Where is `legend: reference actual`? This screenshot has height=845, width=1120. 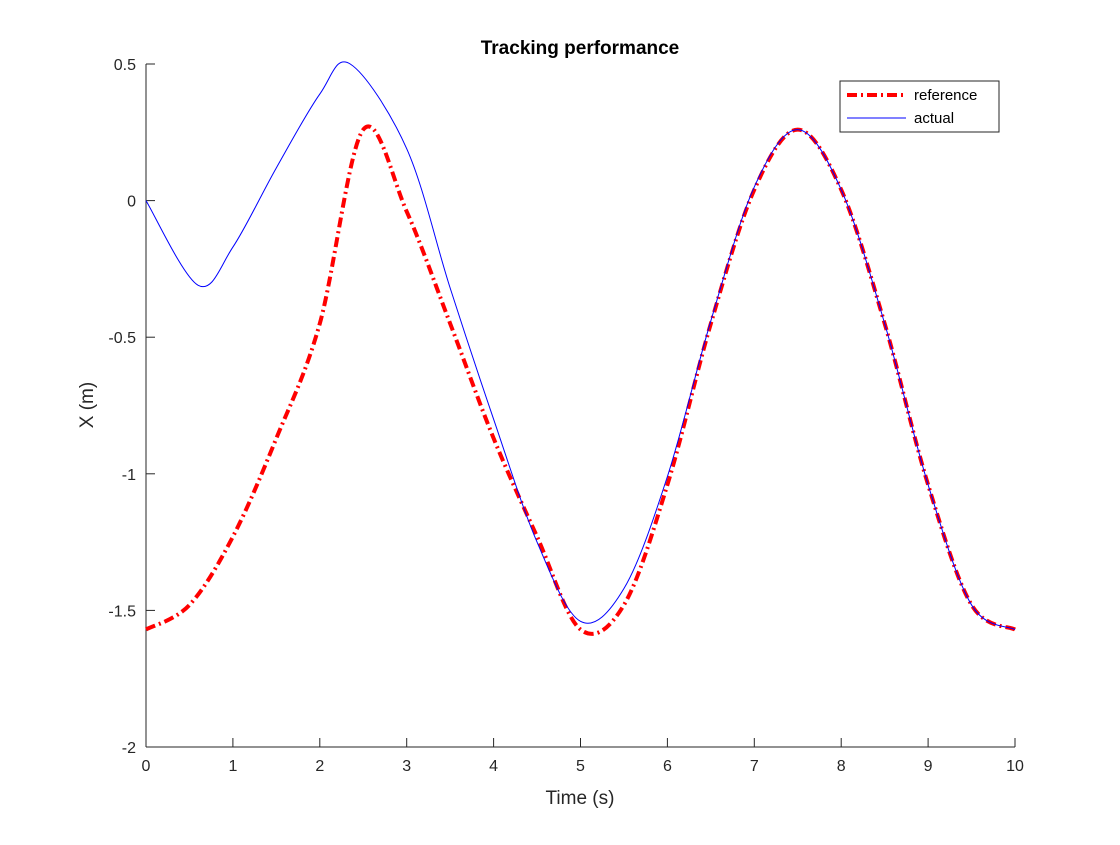 legend: reference actual is located at coordinates (919, 106).